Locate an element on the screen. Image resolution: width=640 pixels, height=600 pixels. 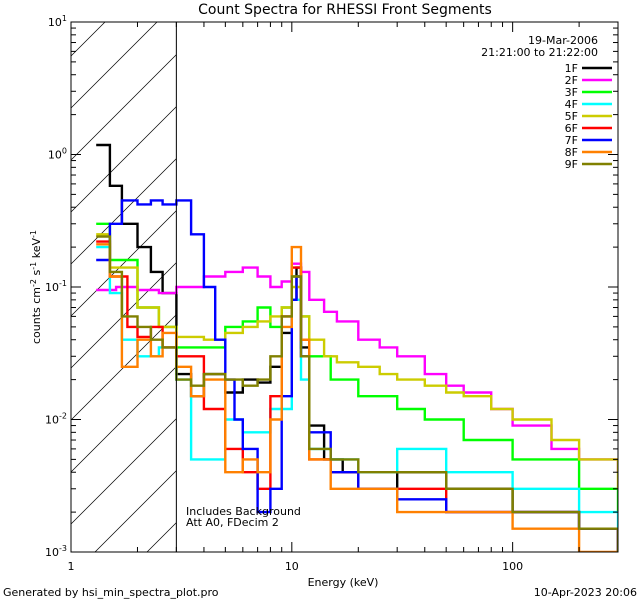
legend-label: 6F is located at coordinates (571, 128).